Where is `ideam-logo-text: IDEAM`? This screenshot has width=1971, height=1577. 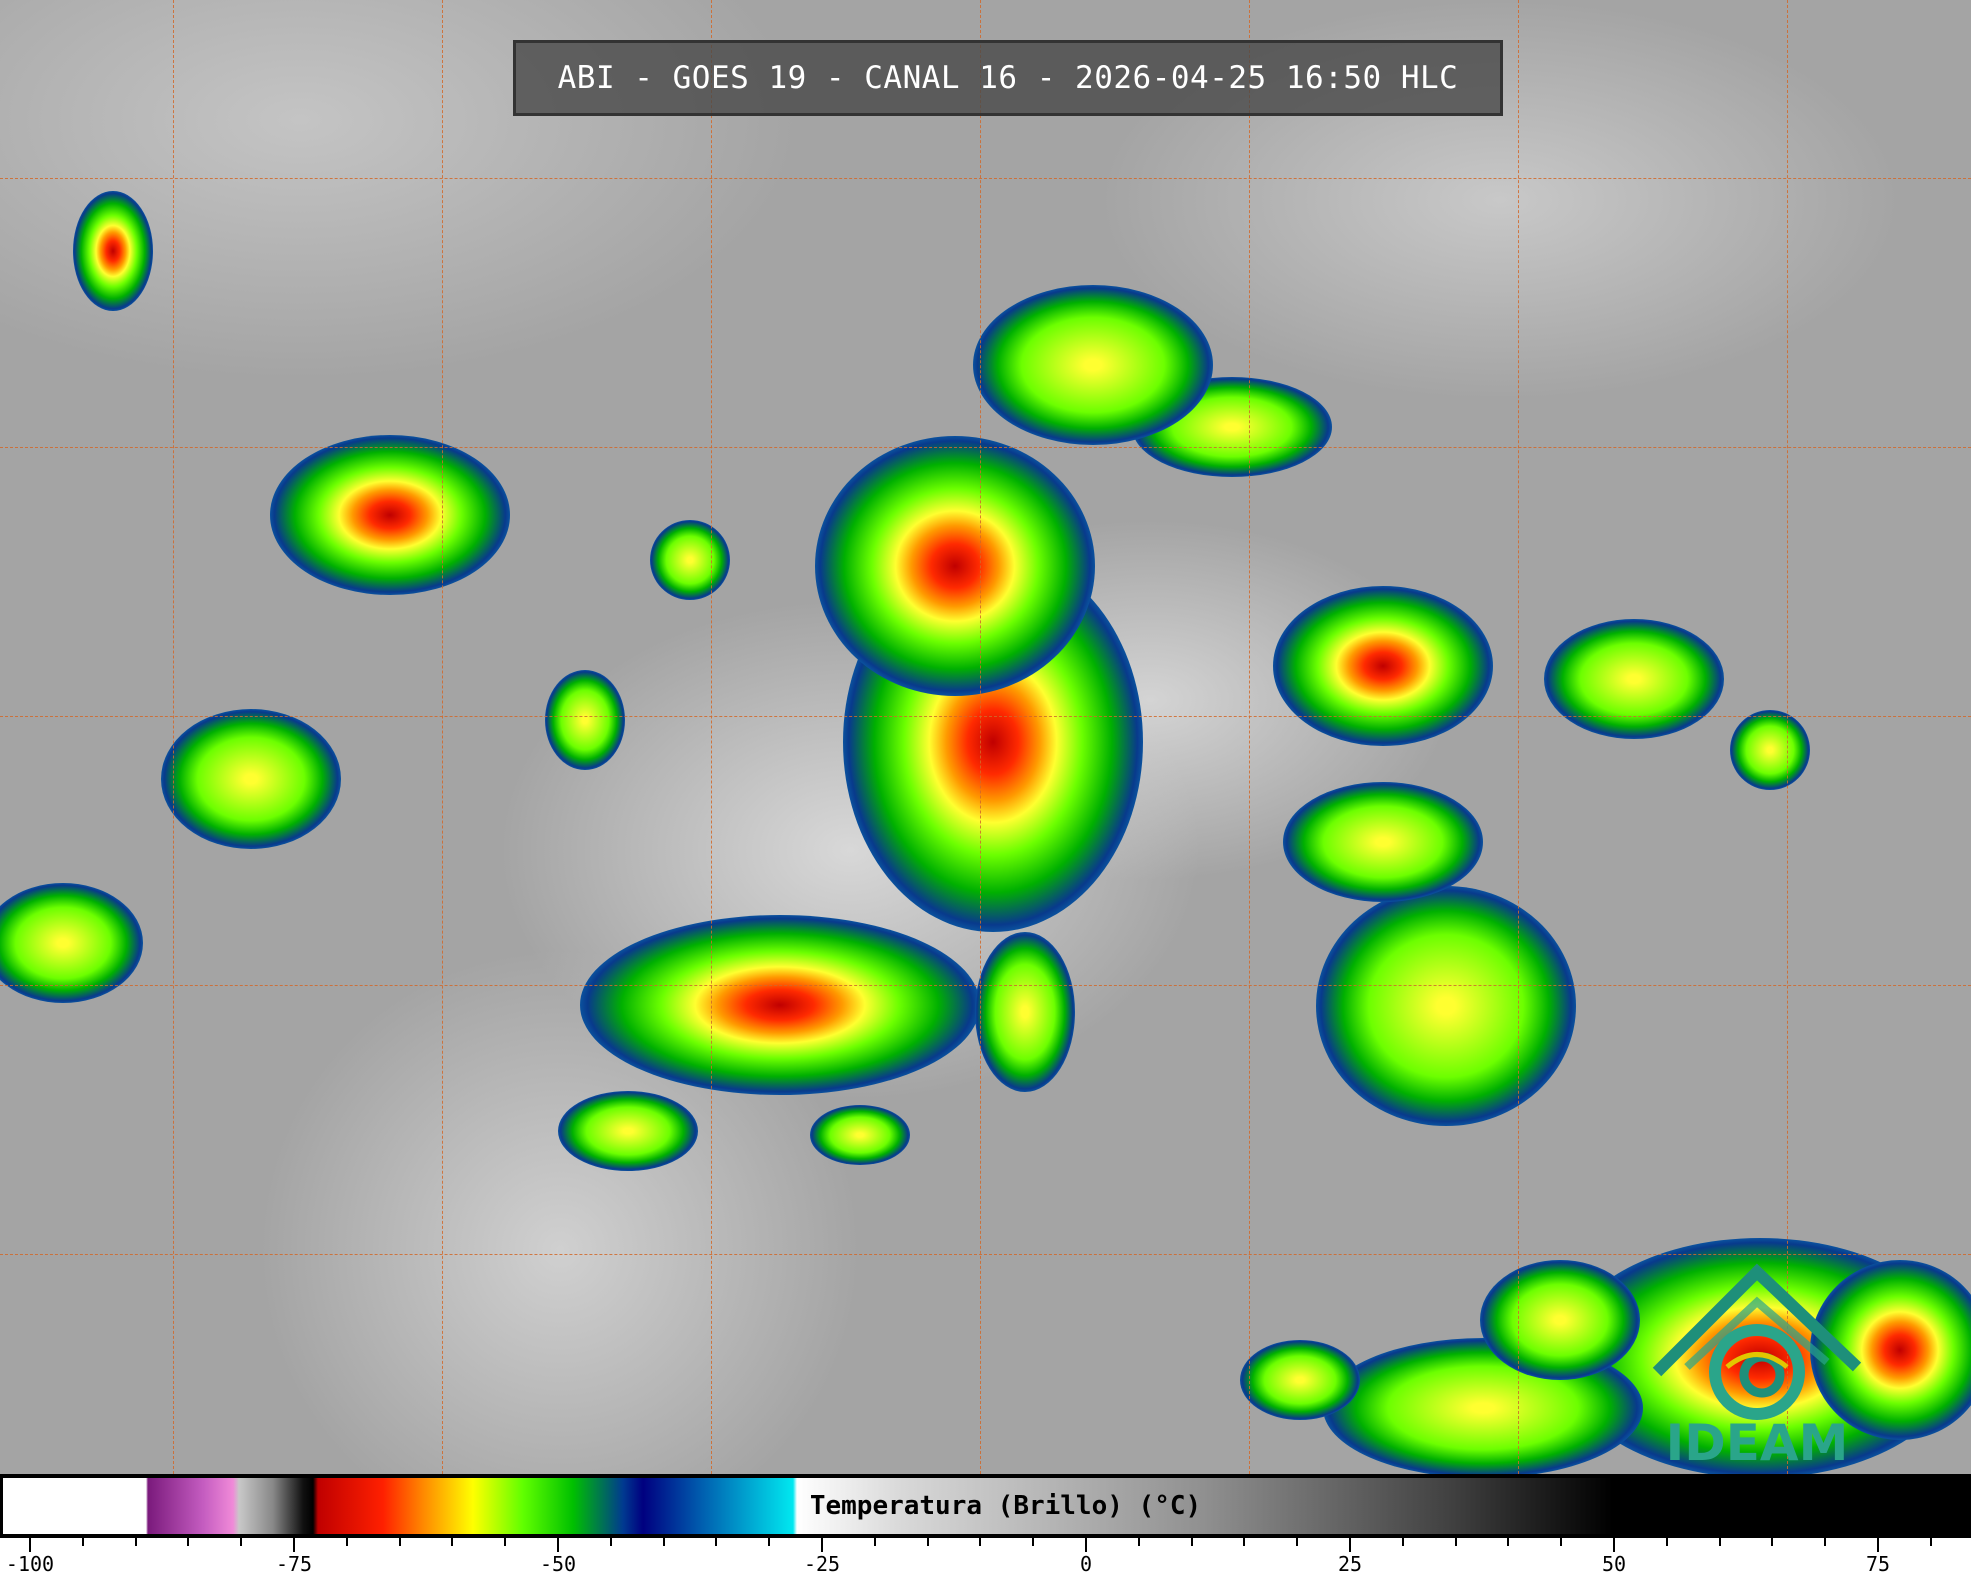 ideam-logo-text: IDEAM is located at coordinates (1757, 1443).